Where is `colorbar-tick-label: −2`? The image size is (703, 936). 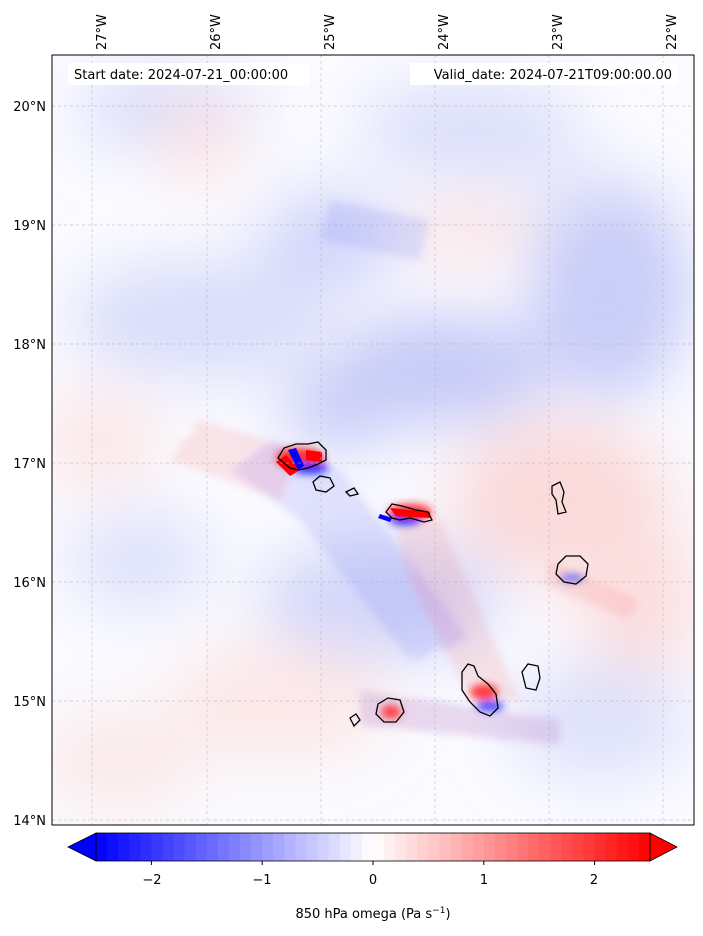
colorbar-tick-label: −2 is located at coordinates (151, 880).